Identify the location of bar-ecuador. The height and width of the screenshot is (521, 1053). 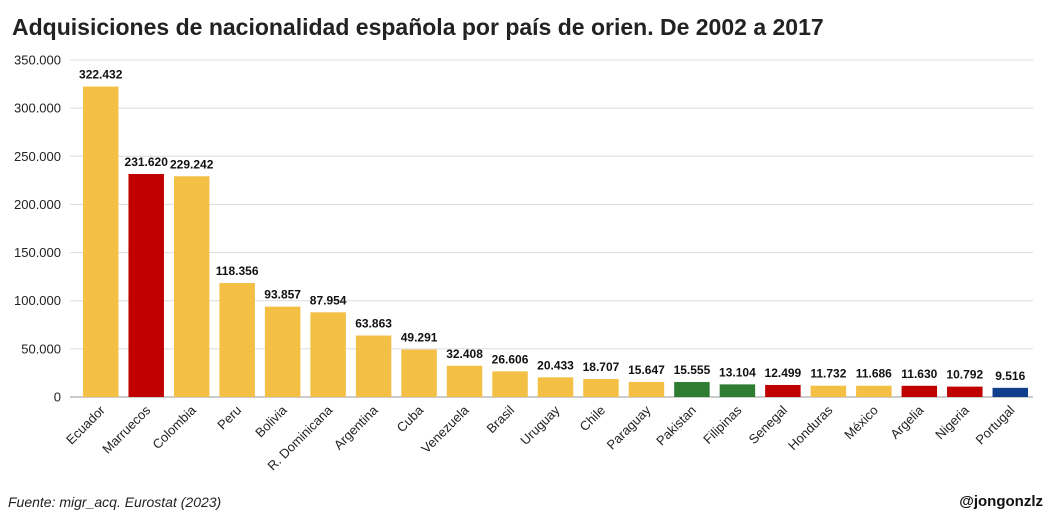
(101, 242).